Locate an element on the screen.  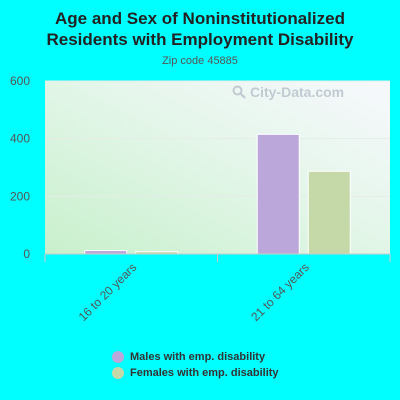
magnifier-icon is located at coordinates (239, 92).